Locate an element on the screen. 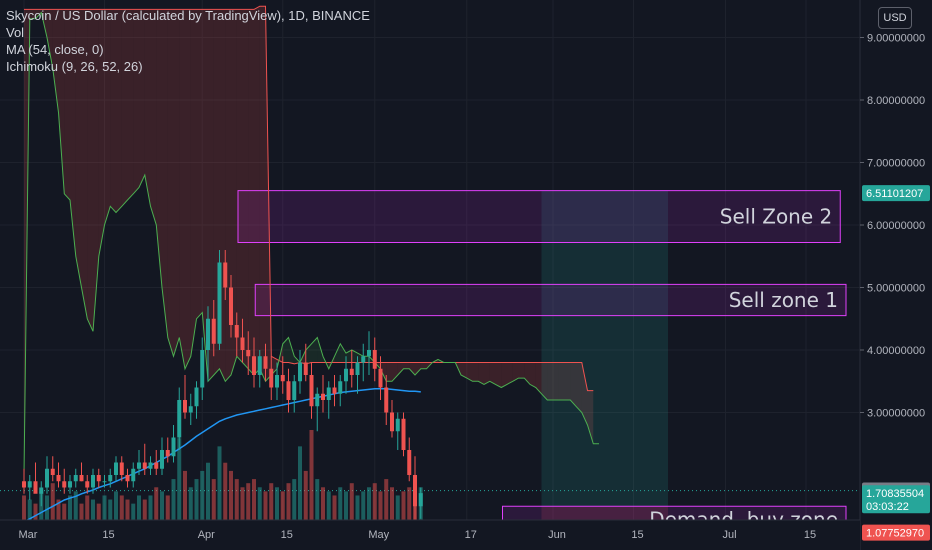 Image resolution: width=932 pixels, height=550 pixels. target-profit-area is located at coordinates (604, 348).